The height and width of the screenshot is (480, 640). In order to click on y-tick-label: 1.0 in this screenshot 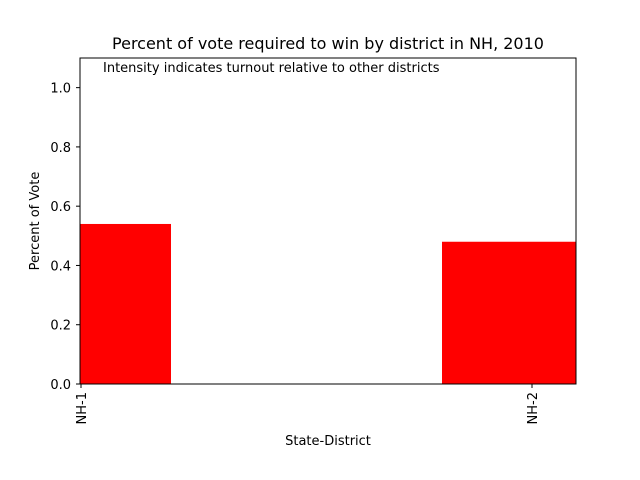, I will do `click(60, 89)`.